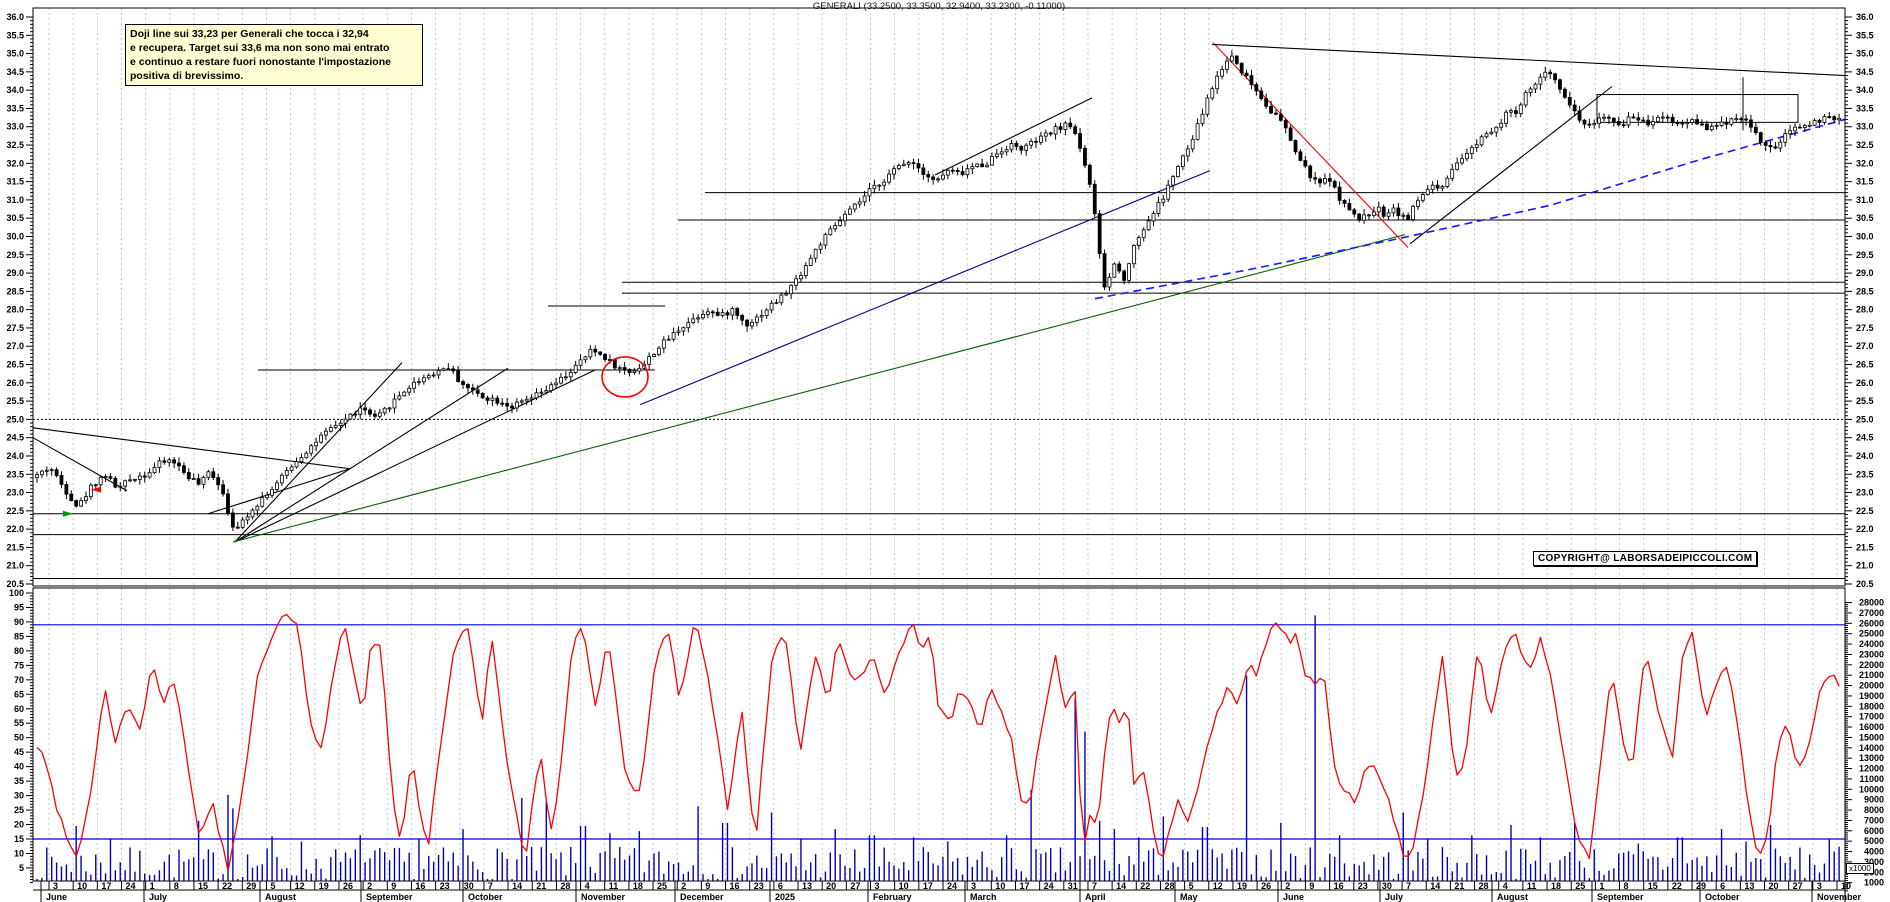 The width and height of the screenshot is (1890, 902). I want to click on month-label: November, so click(603, 897).